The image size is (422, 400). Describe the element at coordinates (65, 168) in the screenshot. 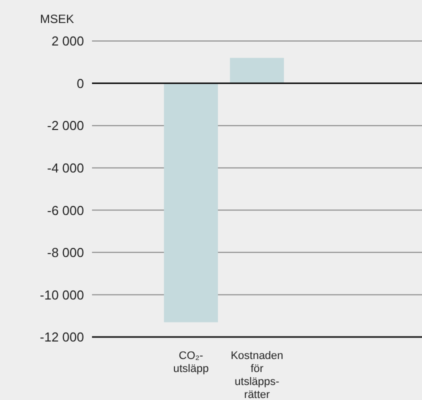

I see `y-tick-label: -4 000` at that location.